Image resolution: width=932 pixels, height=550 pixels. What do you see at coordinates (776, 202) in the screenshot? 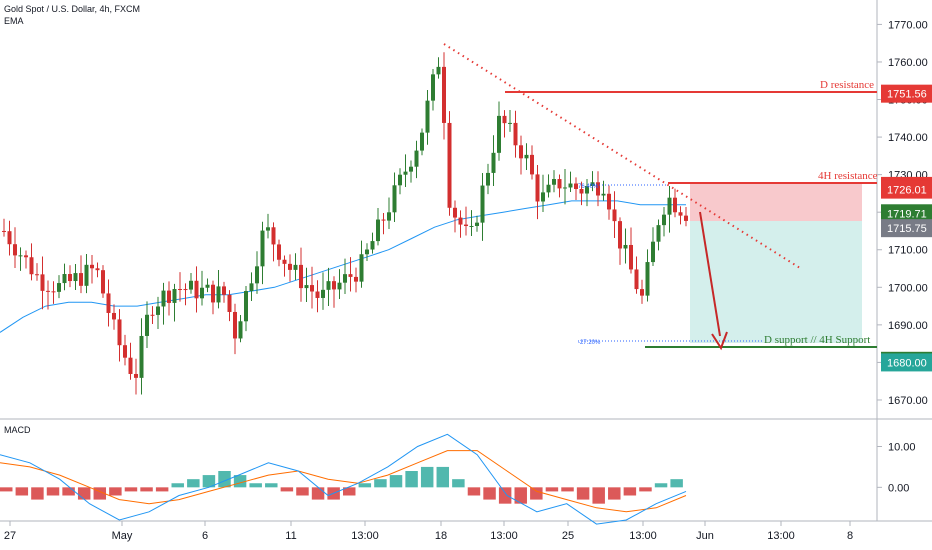
I see `stop-zone` at bounding box center [776, 202].